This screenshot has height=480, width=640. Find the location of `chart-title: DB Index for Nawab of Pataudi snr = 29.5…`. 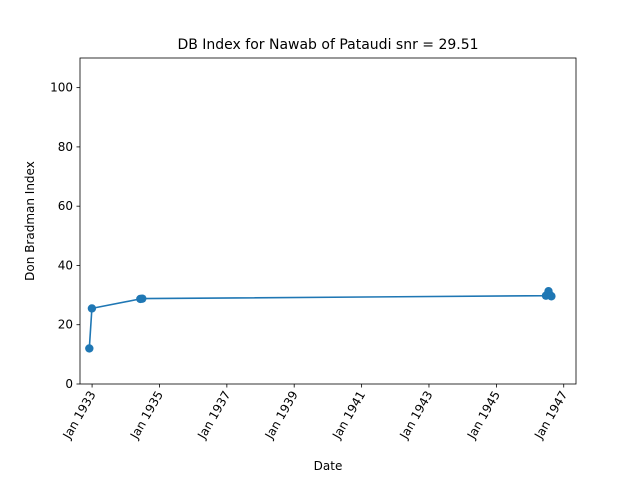

chart-title: DB Index for Nawab of Pataudi snr = 29.5… is located at coordinates (327, 45).